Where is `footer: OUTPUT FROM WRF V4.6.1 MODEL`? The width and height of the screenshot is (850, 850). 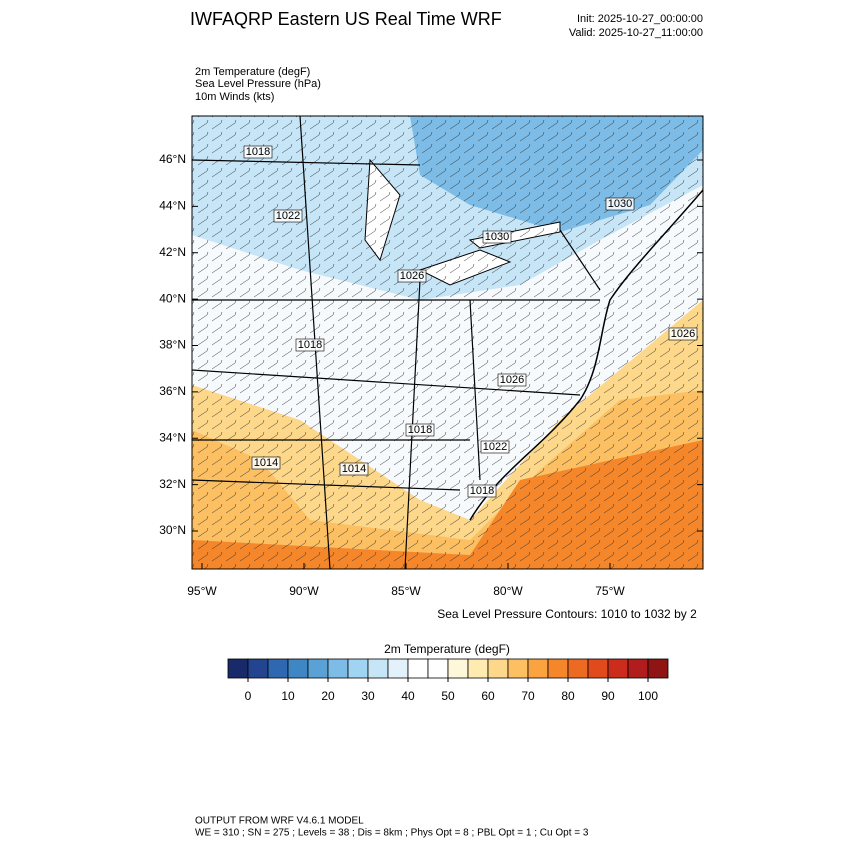
footer: OUTPUT FROM WRF V4.6.1 MODEL is located at coordinates (279, 821).